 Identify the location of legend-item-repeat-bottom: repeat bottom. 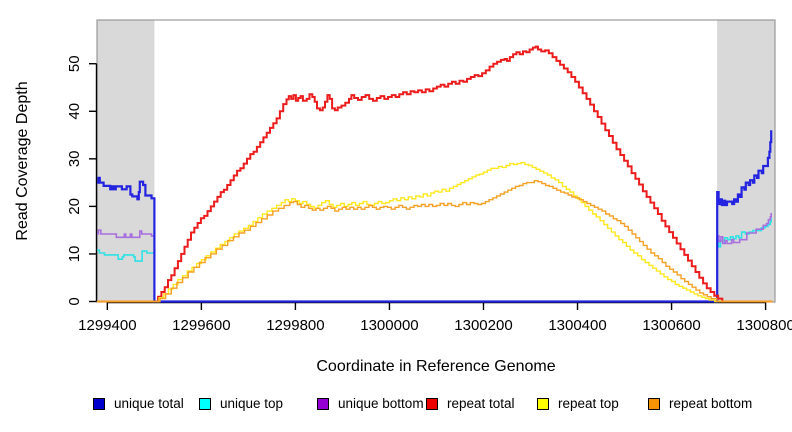
(700, 403).